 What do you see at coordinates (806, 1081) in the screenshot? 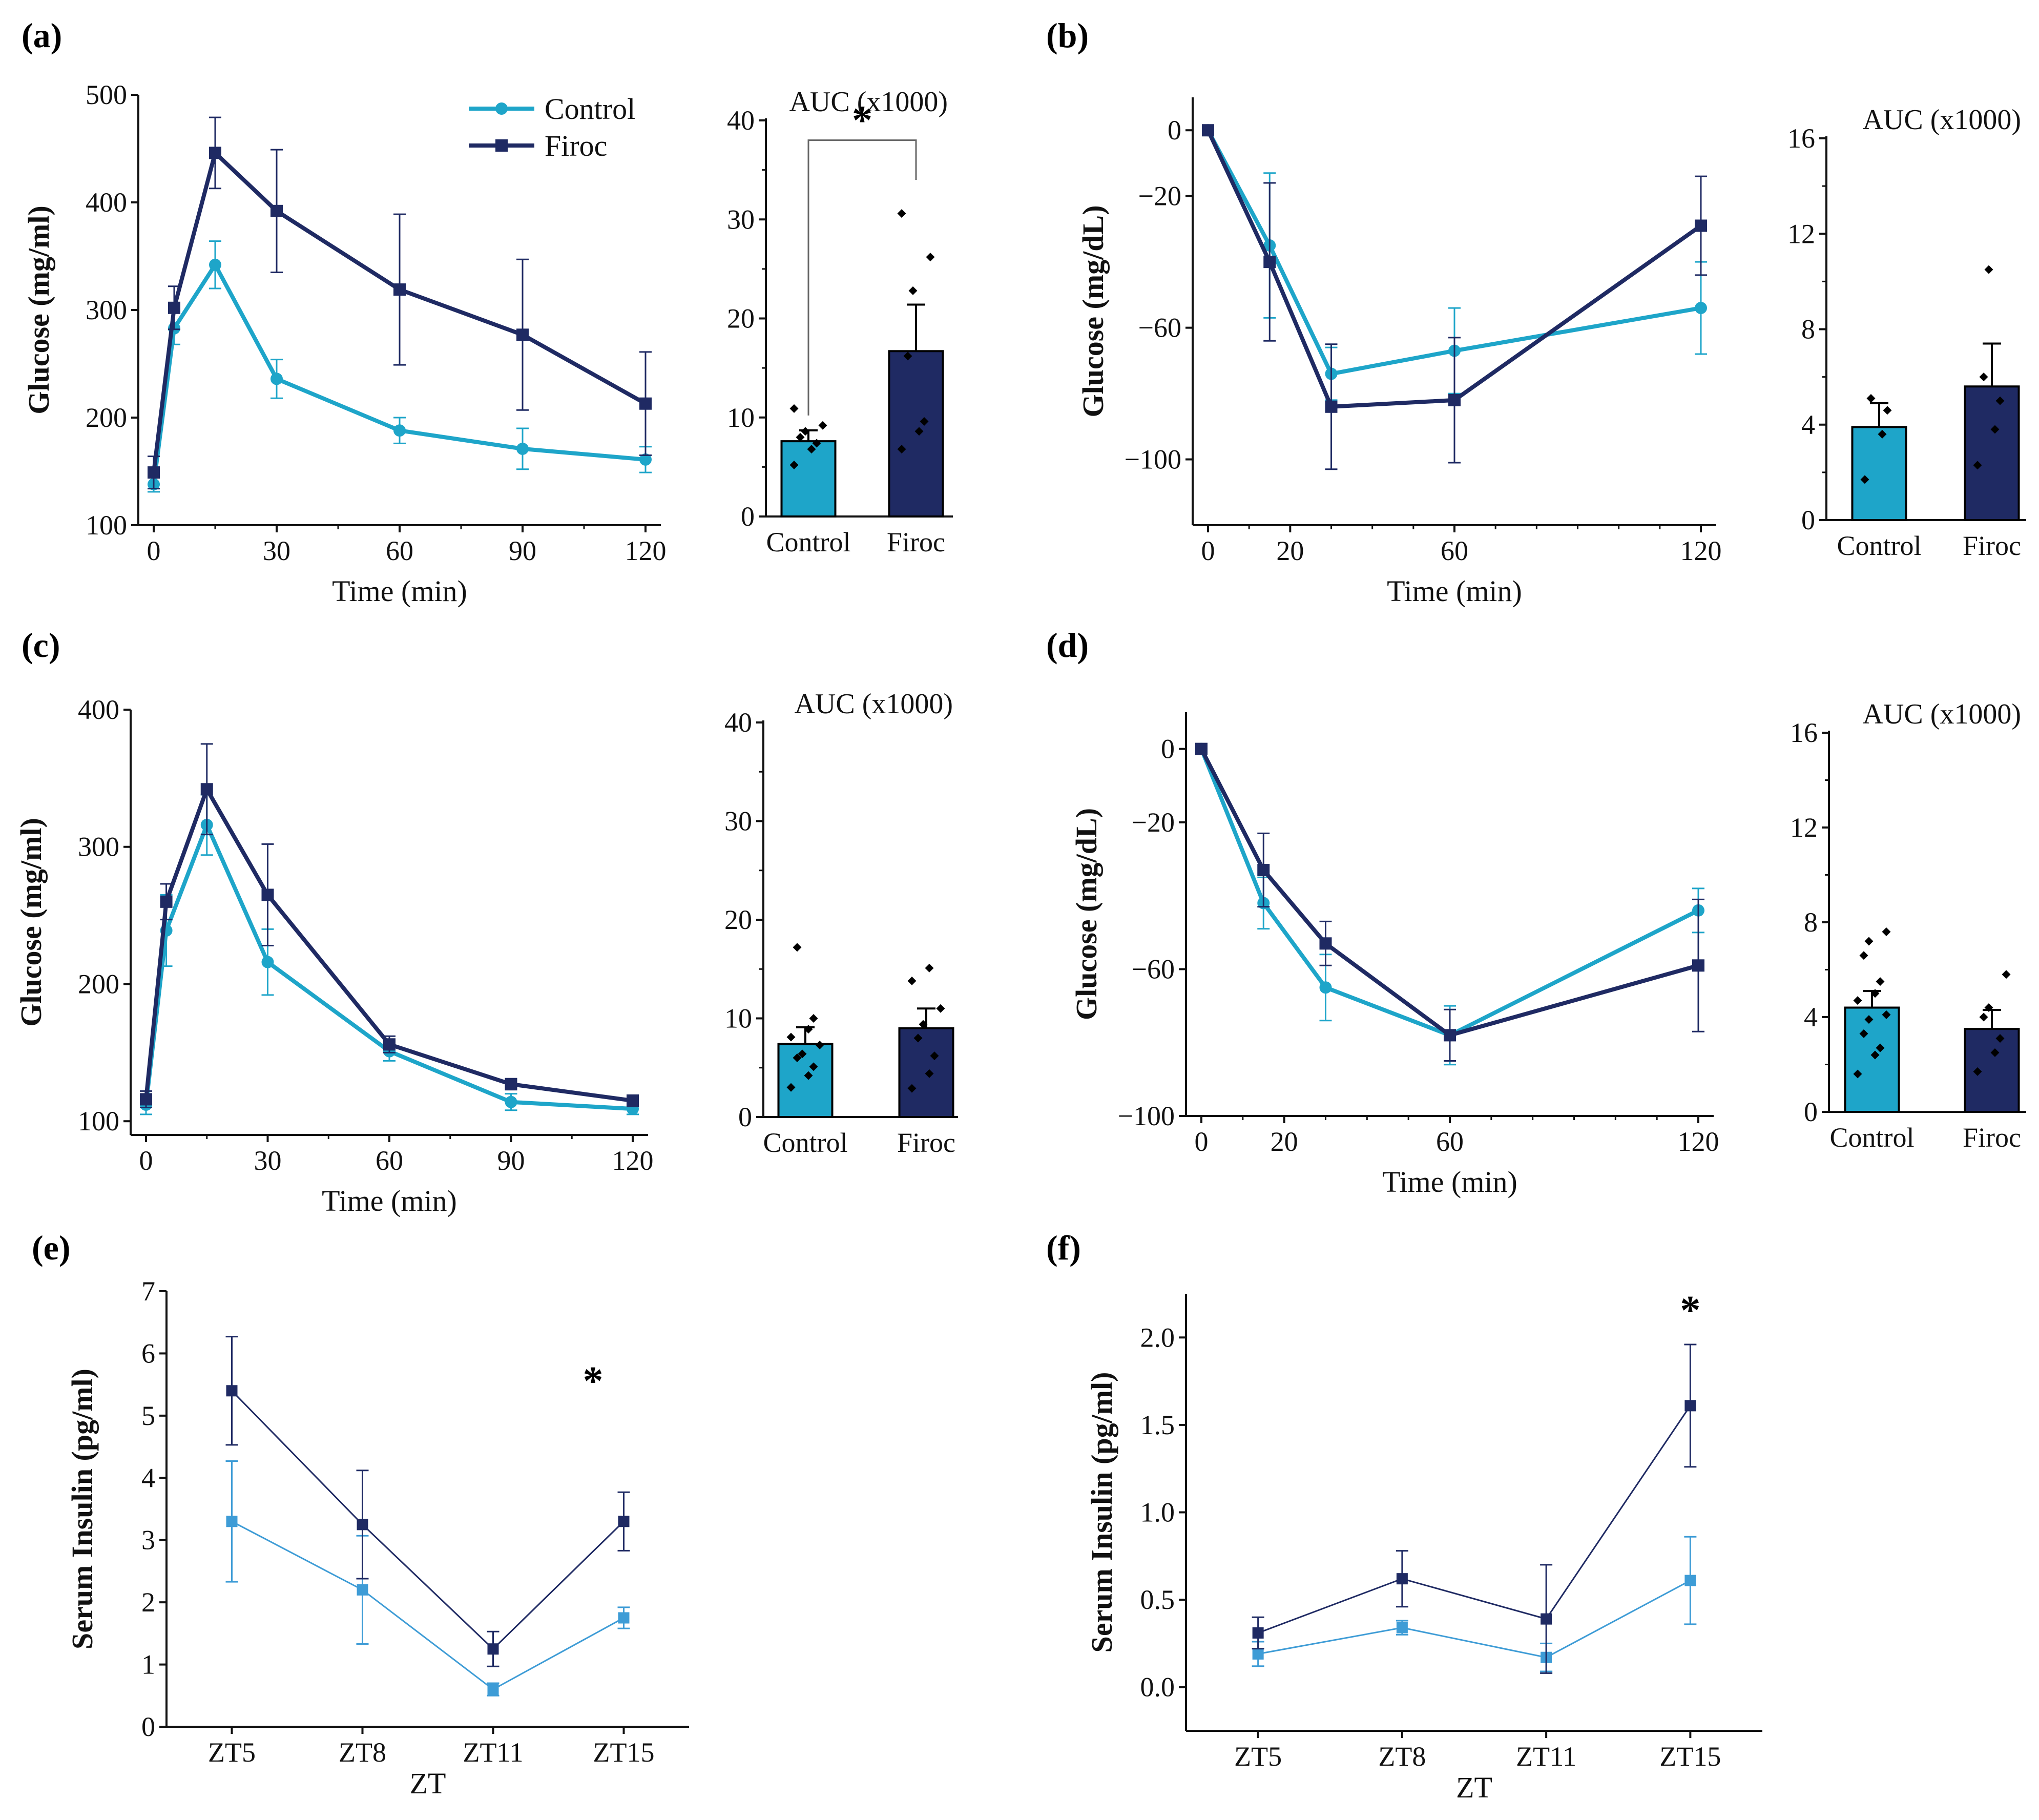
I see `bar-control` at bounding box center [806, 1081].